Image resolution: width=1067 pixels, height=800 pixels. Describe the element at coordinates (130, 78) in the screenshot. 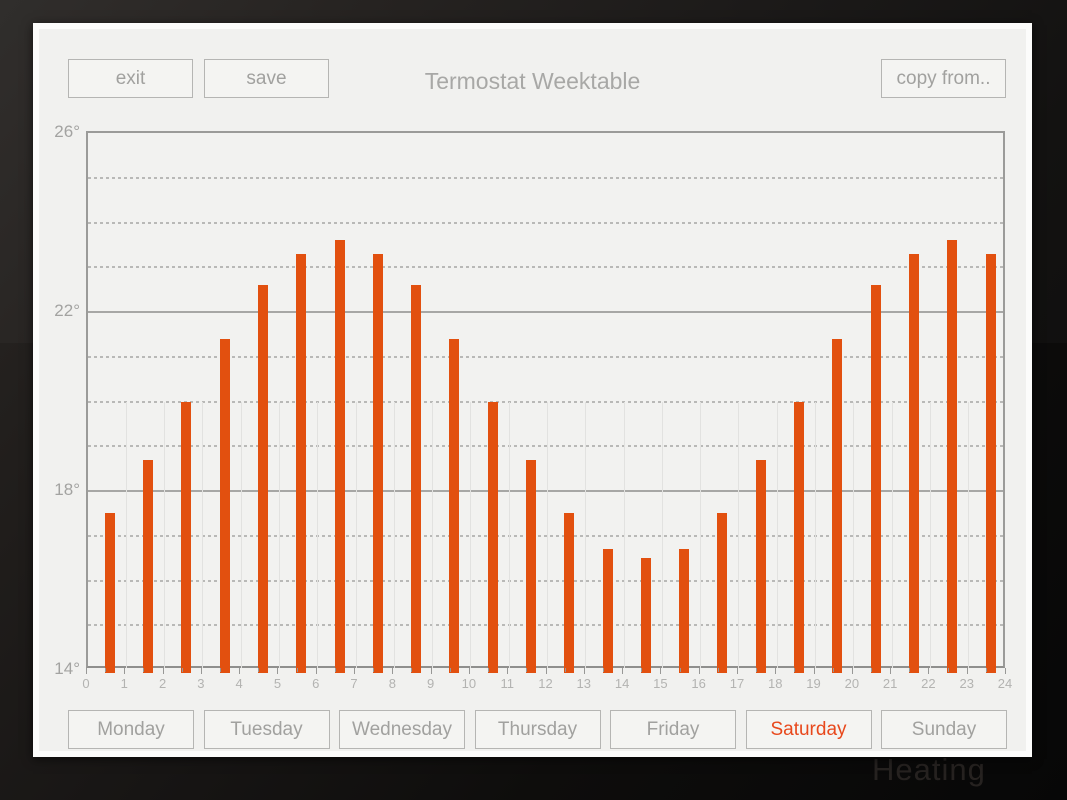

I see `exit-button: exit` at that location.